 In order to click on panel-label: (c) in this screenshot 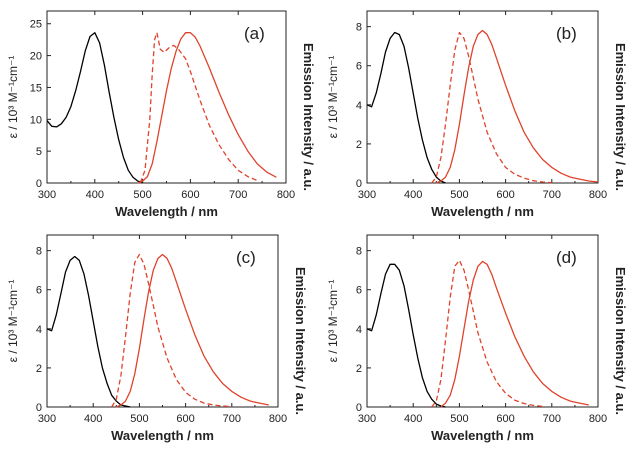, I will do `click(246, 257)`.